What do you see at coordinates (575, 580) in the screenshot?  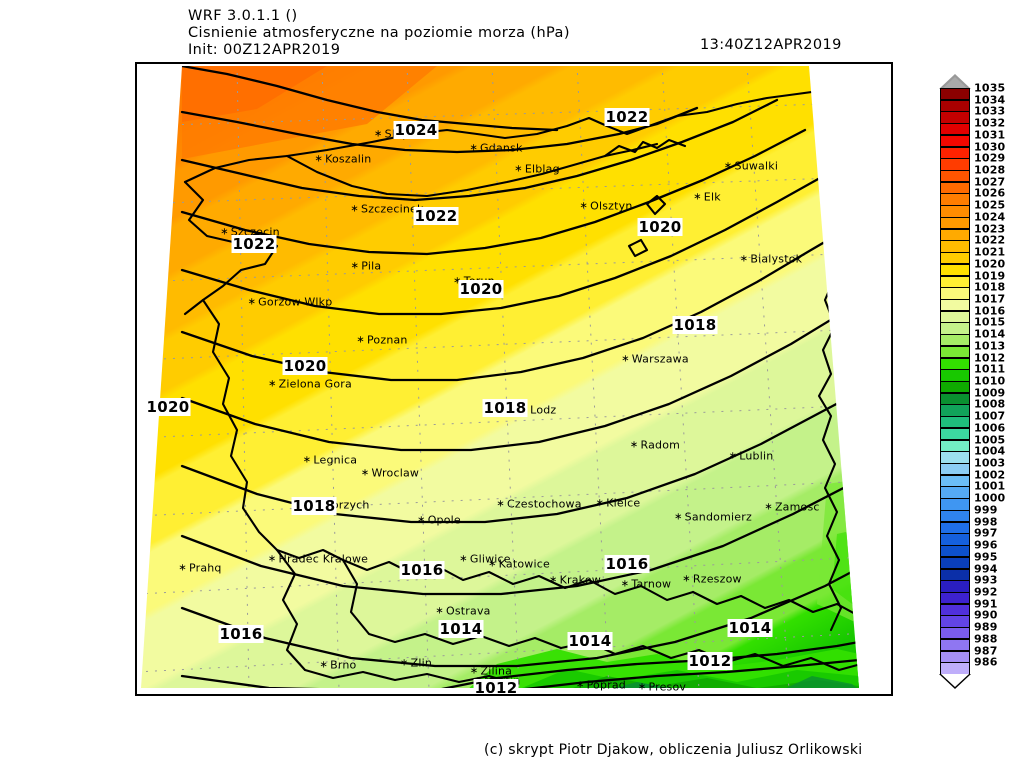 I see `city-label: ∗ Krakow` at bounding box center [575, 580].